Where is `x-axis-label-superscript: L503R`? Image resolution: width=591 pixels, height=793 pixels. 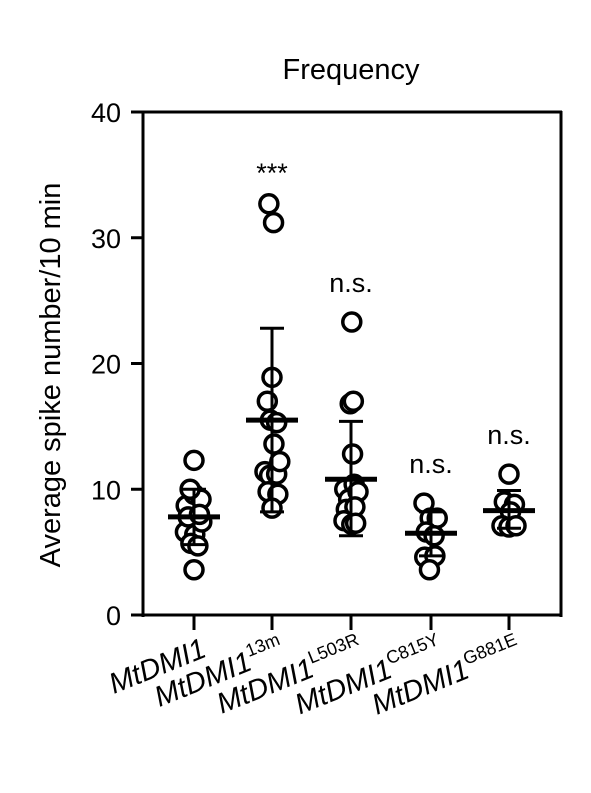 x-axis-label-superscript: L503R is located at coordinates (333, 648).